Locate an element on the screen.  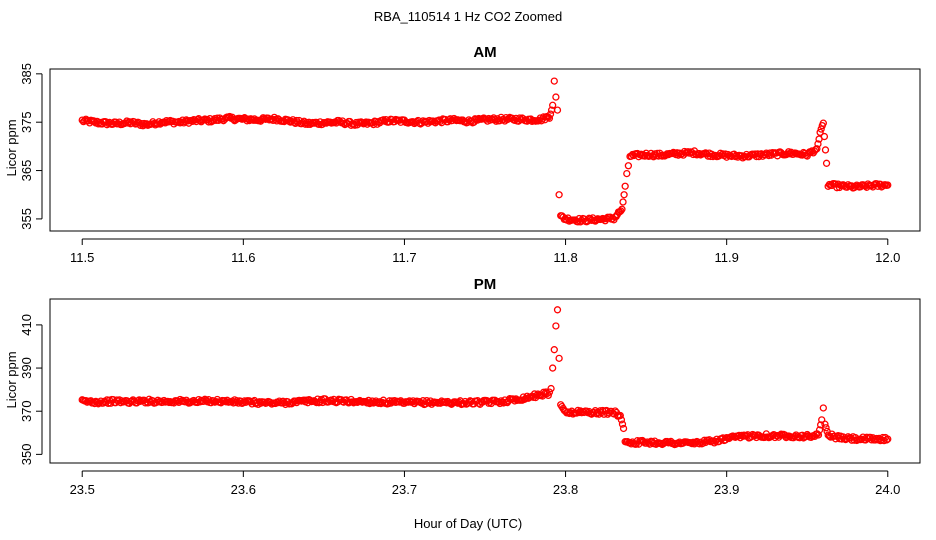
pm-y-tick-label: 390 is located at coordinates (26, 368).